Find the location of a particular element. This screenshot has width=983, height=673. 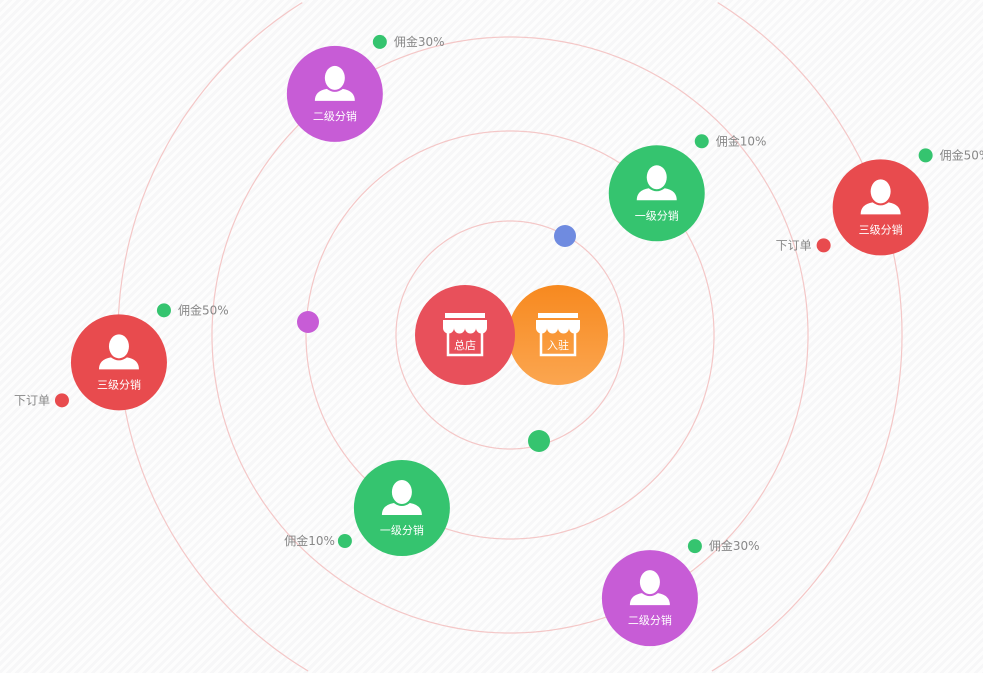

headquarters-node: 总店 is located at coordinates (465, 335).